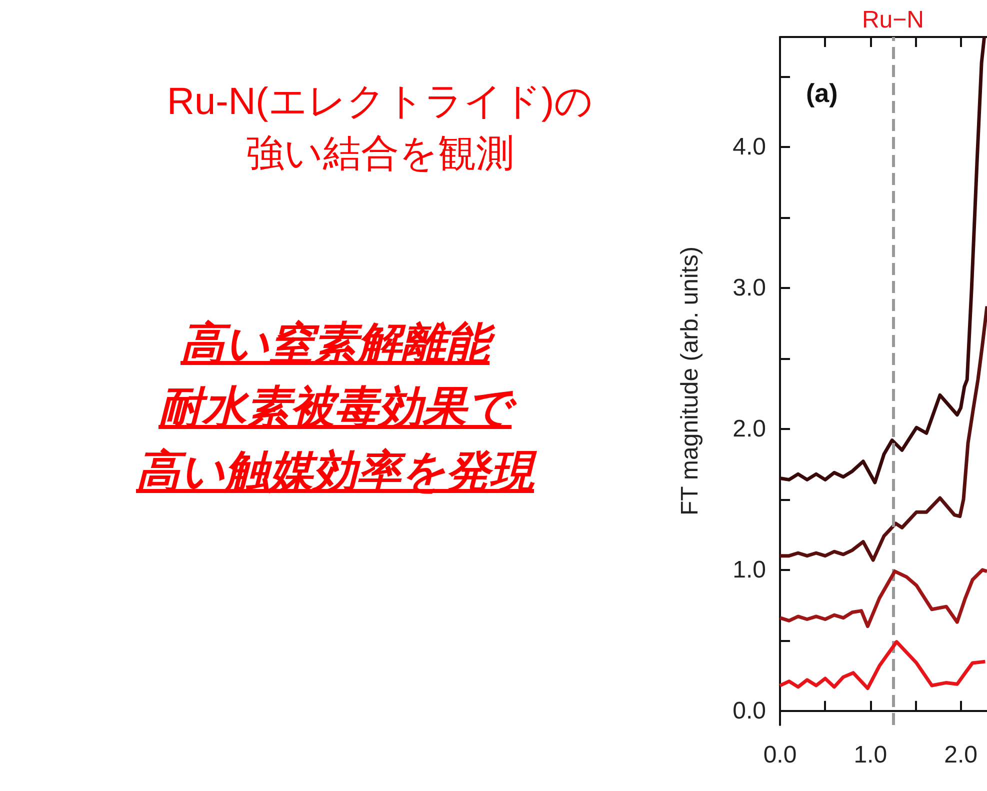  Describe the element at coordinates (961, 755) in the screenshot. I see `x-tick-label: 2.0` at that location.